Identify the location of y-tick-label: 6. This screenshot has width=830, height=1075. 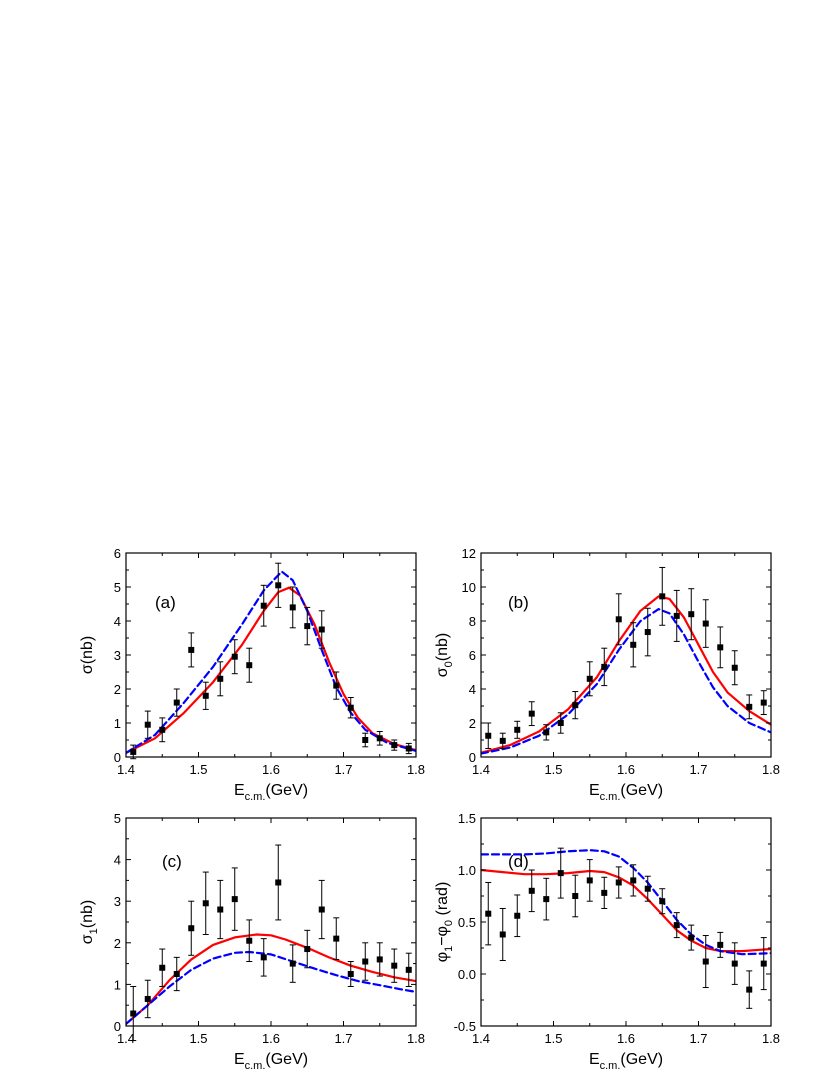
(117, 553).